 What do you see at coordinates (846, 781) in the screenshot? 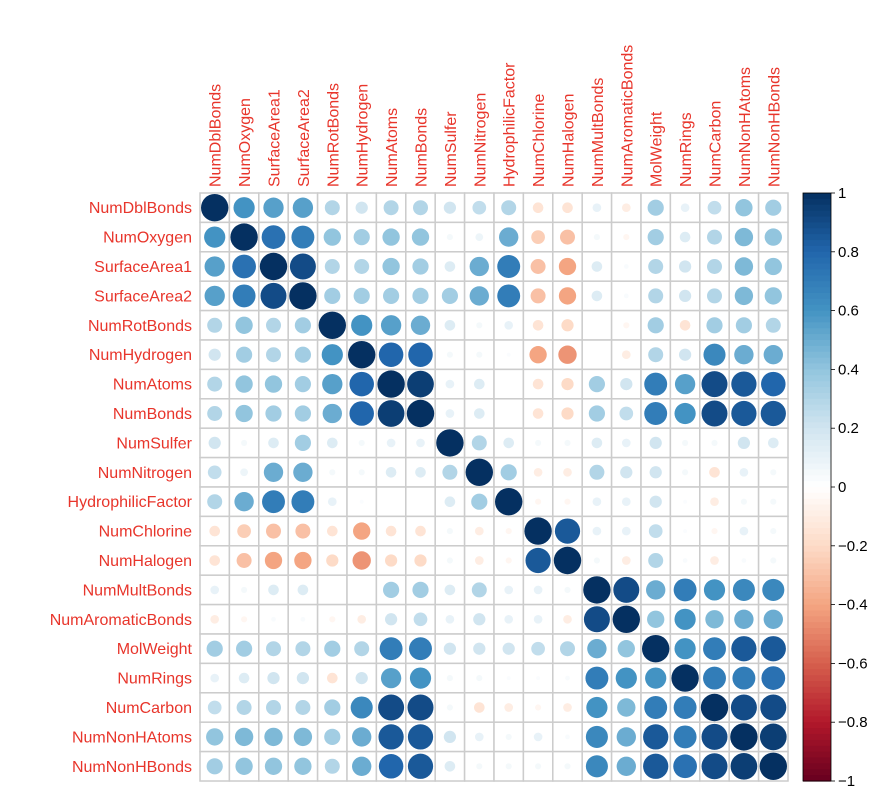
I see `colorbar-tick-label: −1` at bounding box center [846, 781].